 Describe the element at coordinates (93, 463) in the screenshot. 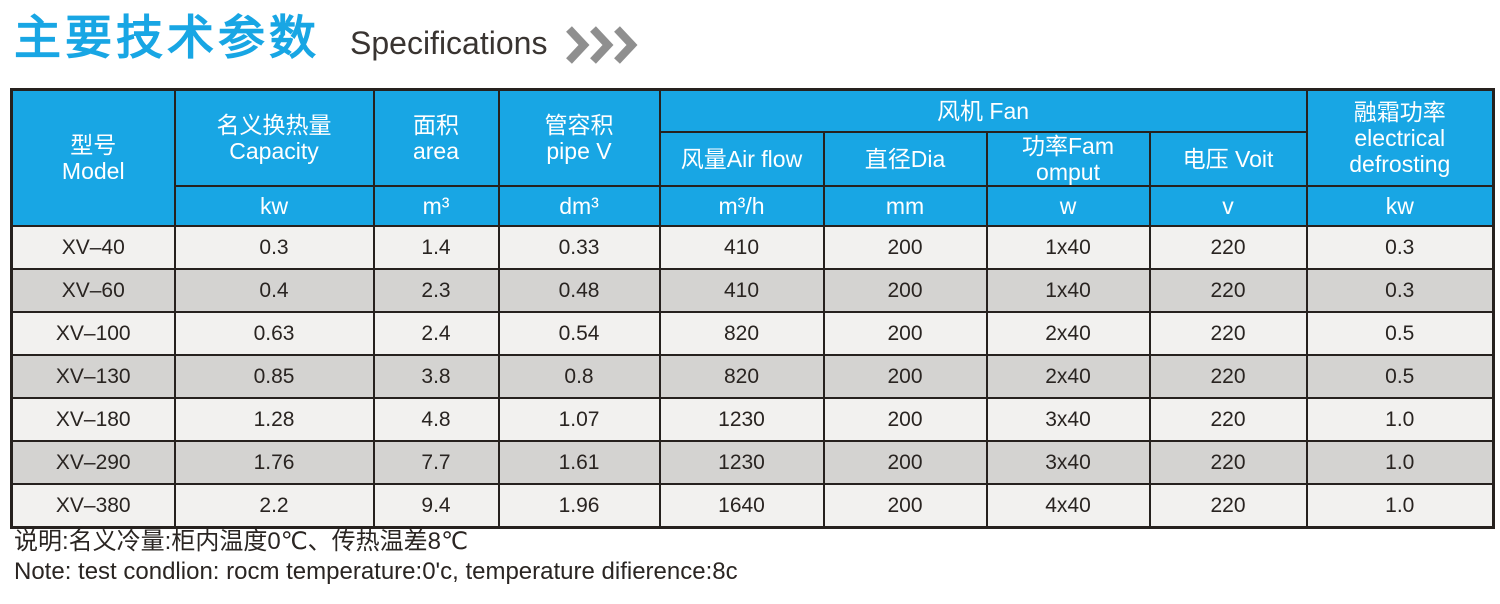

I see `cell-model: XV–290` at that location.